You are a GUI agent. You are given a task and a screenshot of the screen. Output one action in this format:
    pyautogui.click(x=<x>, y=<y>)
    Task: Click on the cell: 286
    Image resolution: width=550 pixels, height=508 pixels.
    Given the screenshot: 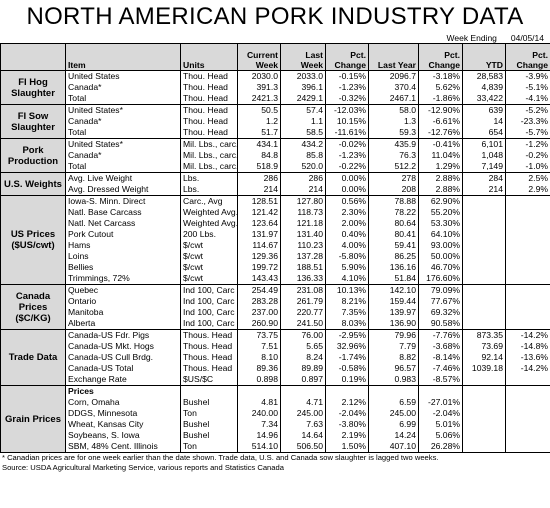 What is the action you would take?
    pyautogui.click(x=303, y=178)
    